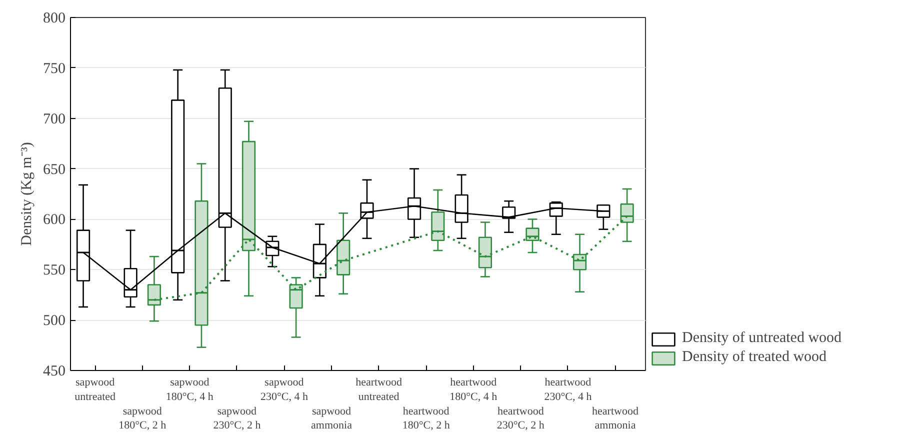 The image size is (904, 442). What do you see at coordinates (615, 418) in the screenshot?
I see `x-tick-label: heartwood ammonia` at bounding box center [615, 418].